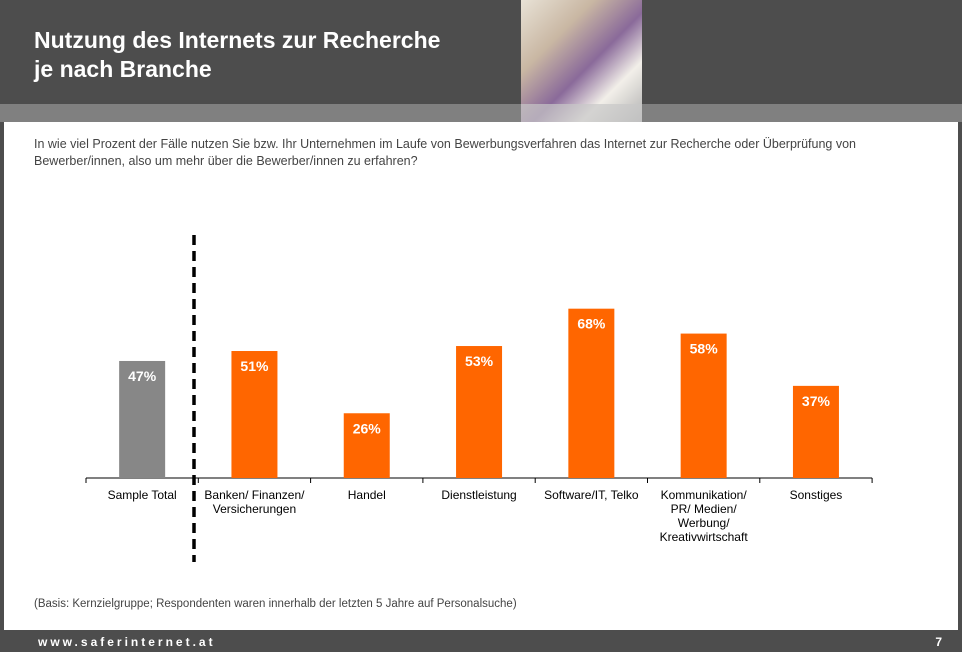 Image resolution: width=962 pixels, height=652 pixels. Describe the element at coordinates (816, 401) in the screenshot. I see `data-label: 37%` at that location.